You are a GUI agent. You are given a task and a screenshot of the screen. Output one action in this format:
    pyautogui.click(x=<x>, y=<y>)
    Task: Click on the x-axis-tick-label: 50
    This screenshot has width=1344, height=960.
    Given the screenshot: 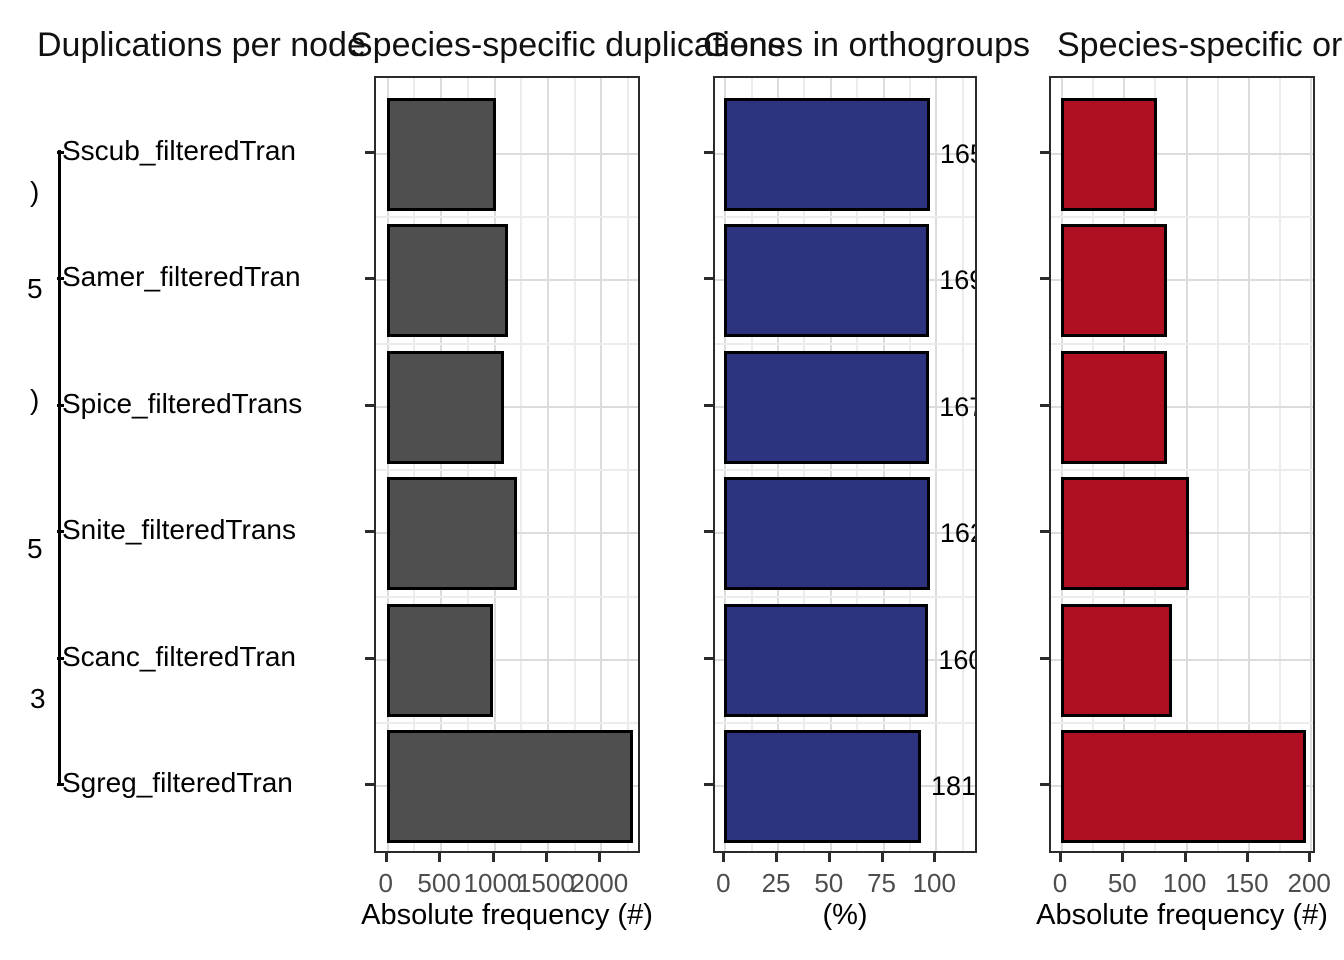 What is the action you would take?
    pyautogui.click(x=829, y=883)
    